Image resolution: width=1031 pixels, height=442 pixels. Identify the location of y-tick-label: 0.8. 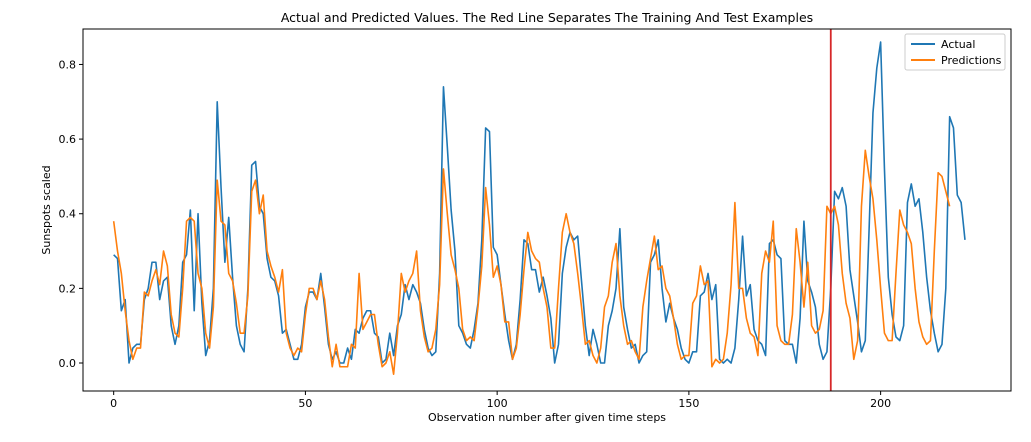
(68, 64).